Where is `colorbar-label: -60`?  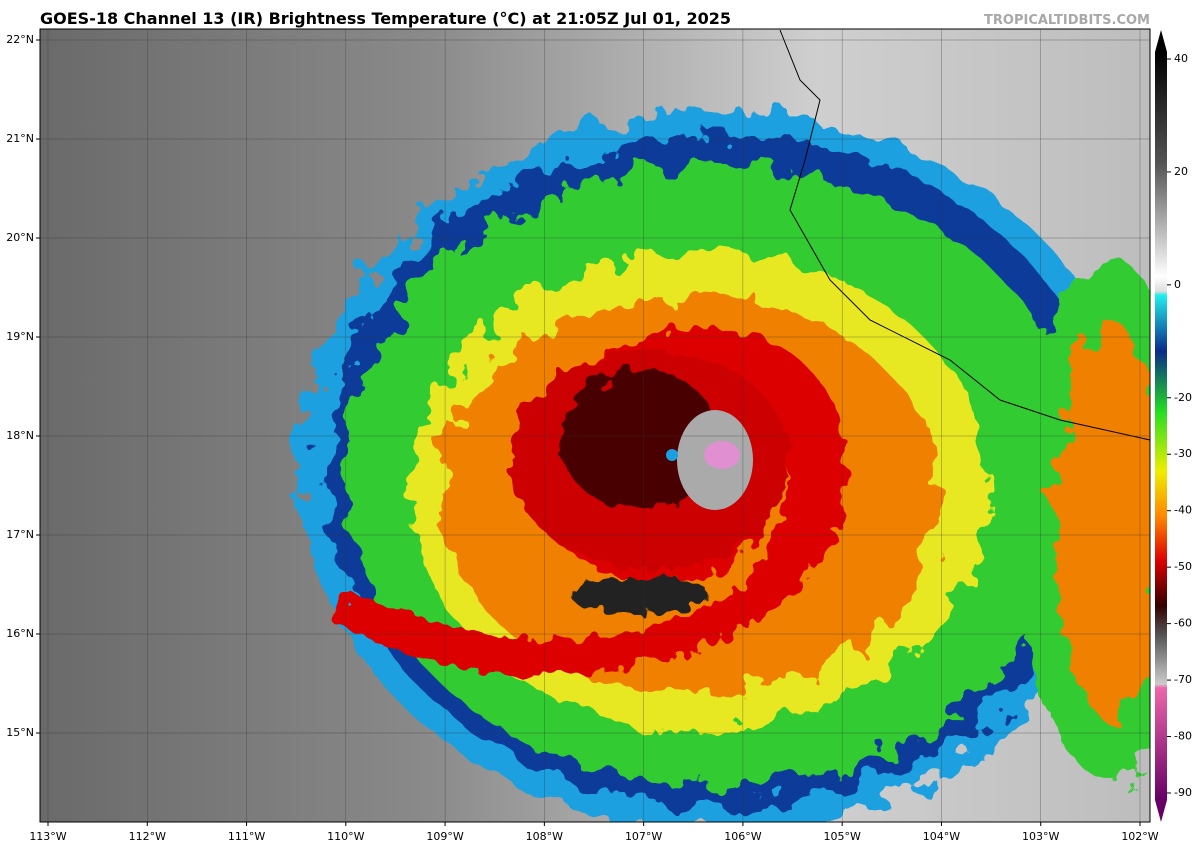
colorbar-label: -60 is located at coordinates (1183, 623).